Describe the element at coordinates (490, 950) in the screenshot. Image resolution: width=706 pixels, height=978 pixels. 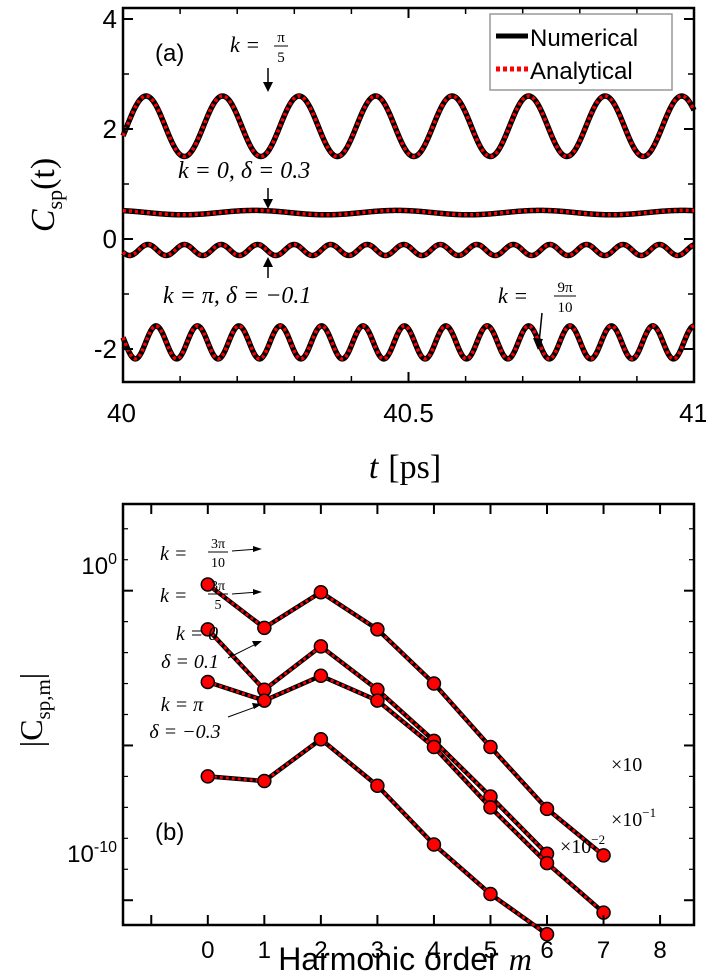
I see `xtick-label-b: 5` at that location.